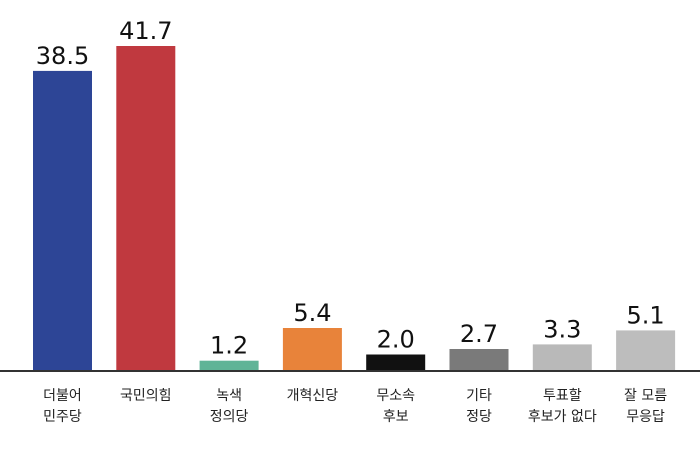  What do you see at coordinates (562, 417) in the screenshot?
I see `category-label-6-line-1: 후보가 없다` at bounding box center [562, 417].